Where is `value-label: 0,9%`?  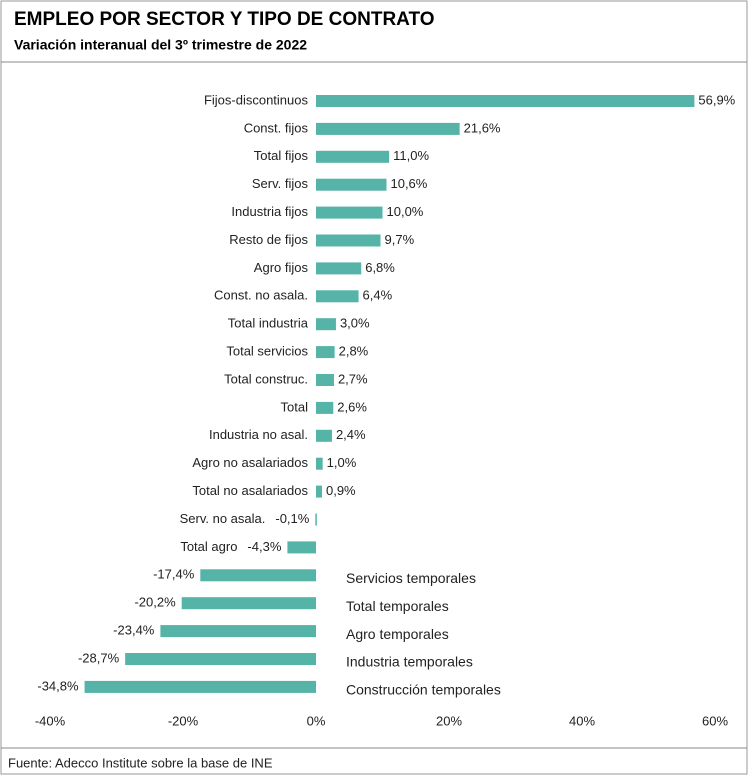 value-label: 0,9% is located at coordinates (341, 490).